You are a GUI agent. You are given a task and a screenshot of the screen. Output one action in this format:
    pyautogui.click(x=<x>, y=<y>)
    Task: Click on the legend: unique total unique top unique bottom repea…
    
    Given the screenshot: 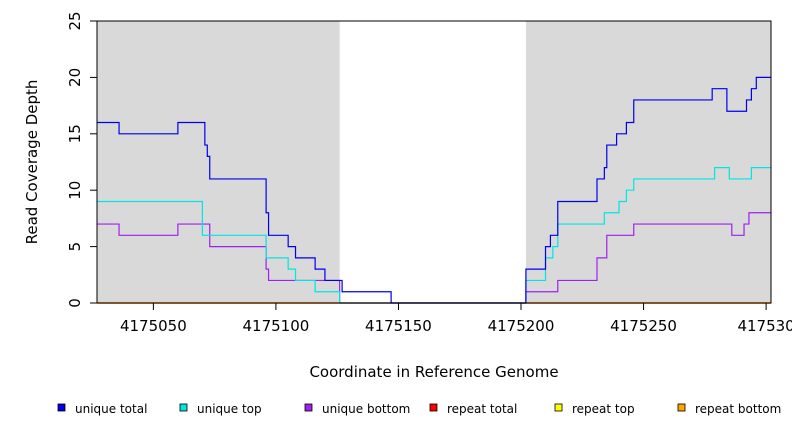 What is the action you would take?
    pyautogui.click(x=419, y=409)
    